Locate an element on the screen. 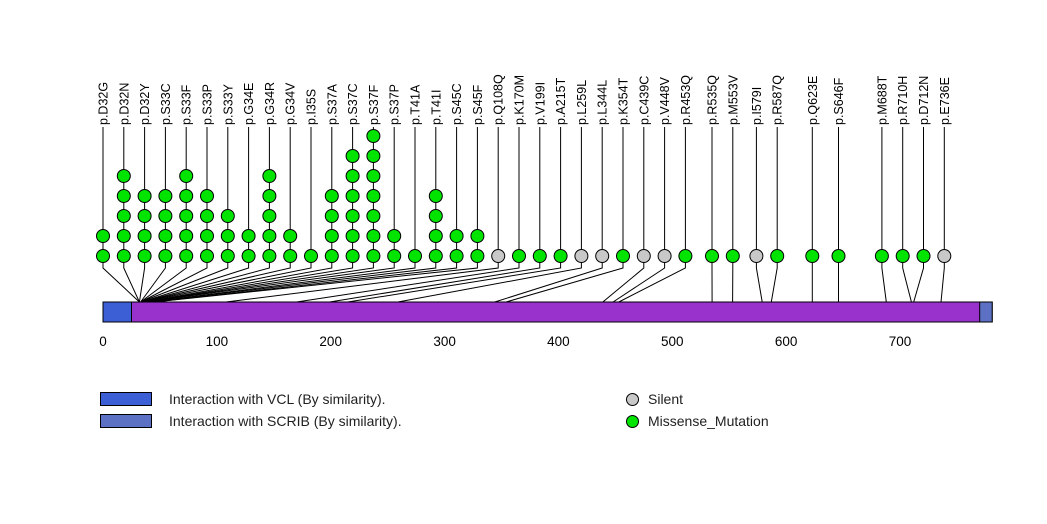 The width and height of the screenshot is (1047, 524). mutation-label: p.T41I is located at coordinates (436, 107).